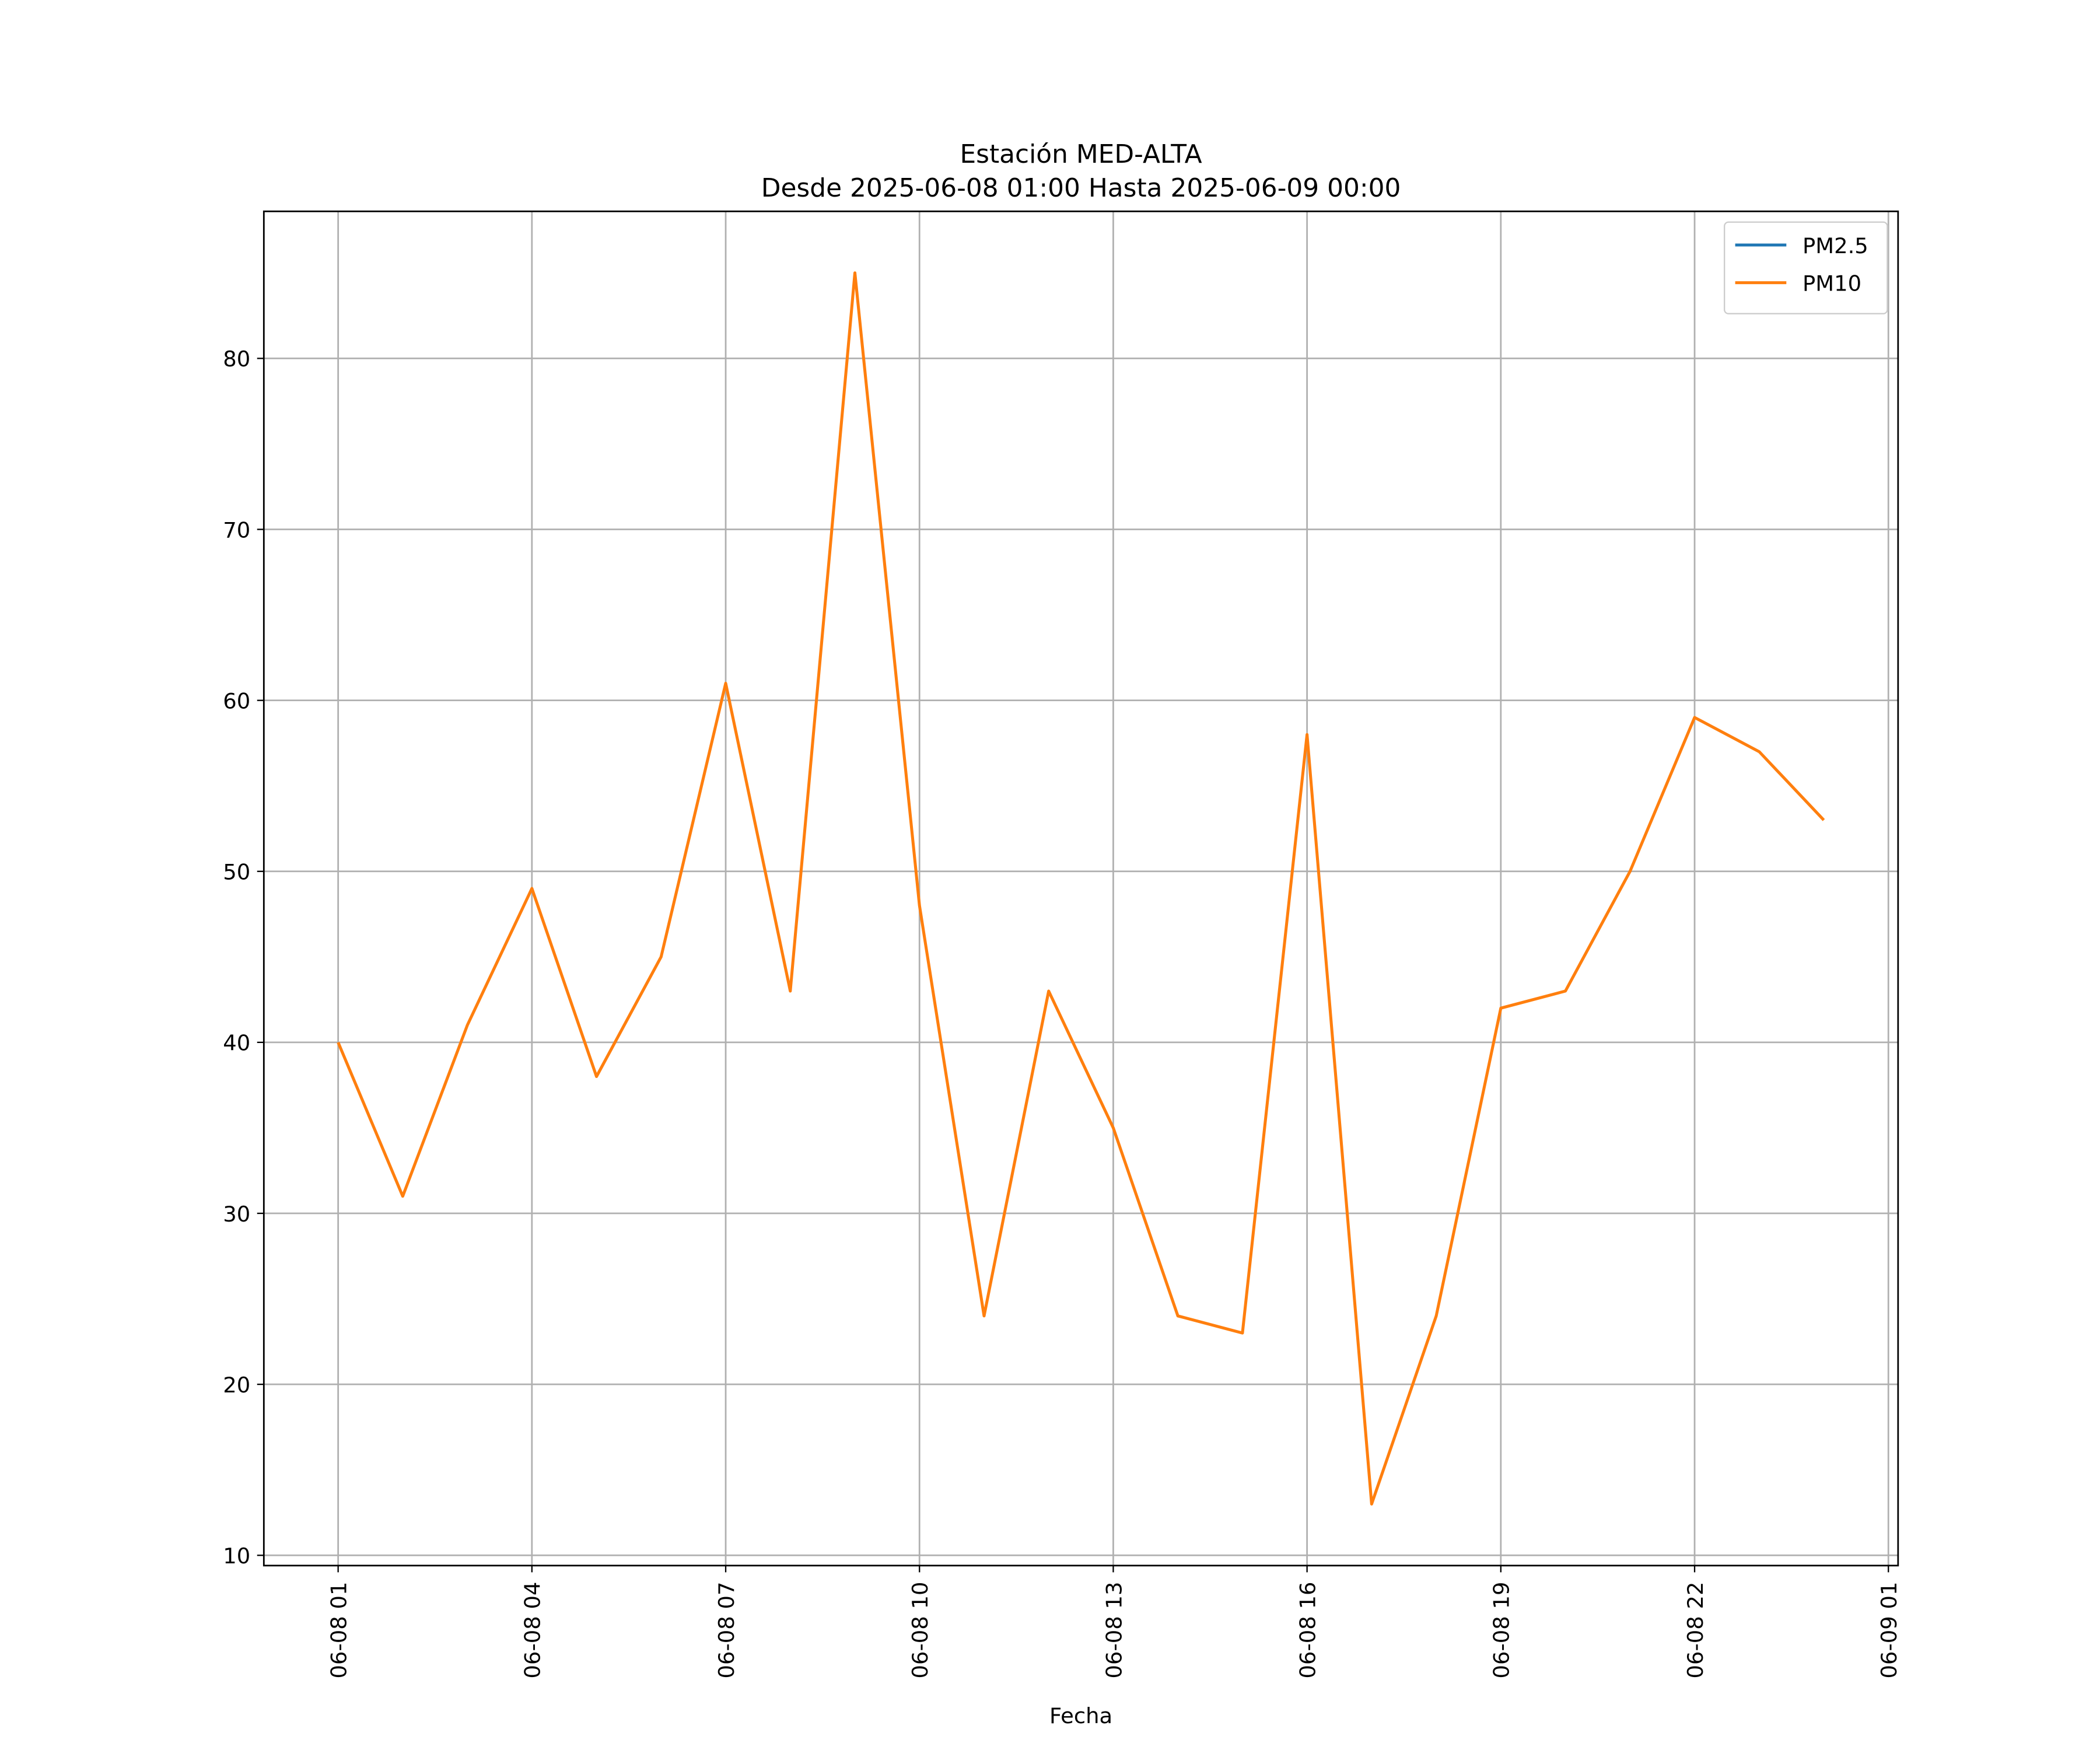 This screenshot has height=1750, width=2100. I want to click on y-tick-label: 60, so click(236, 701).